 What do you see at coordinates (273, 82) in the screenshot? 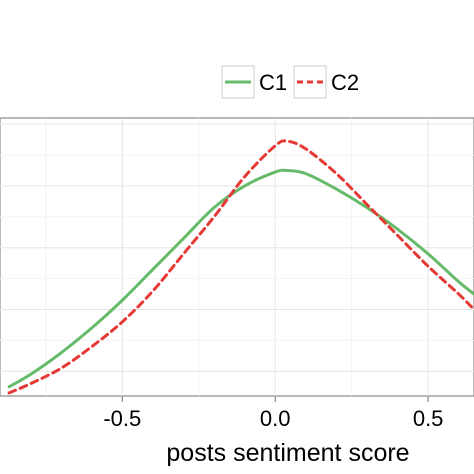
I see `legend-label-c1: C1` at bounding box center [273, 82].